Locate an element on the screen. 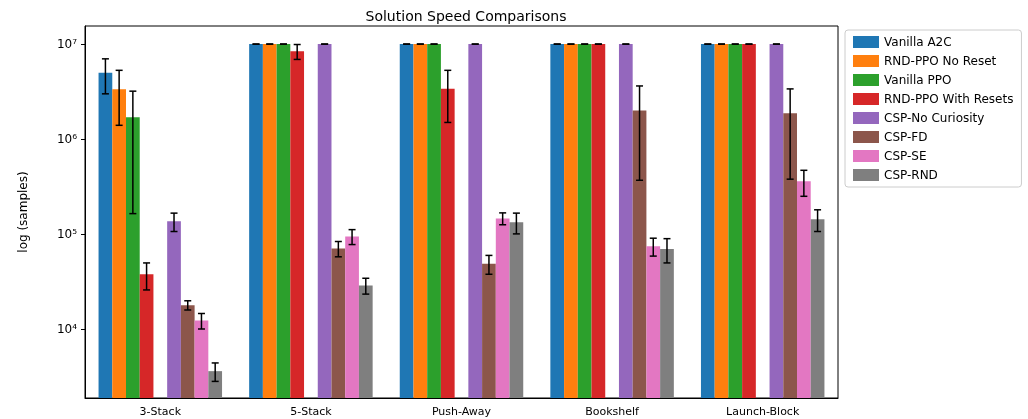 The image size is (1028, 419). x-tick-label: Launch-Block is located at coordinates (763, 411).